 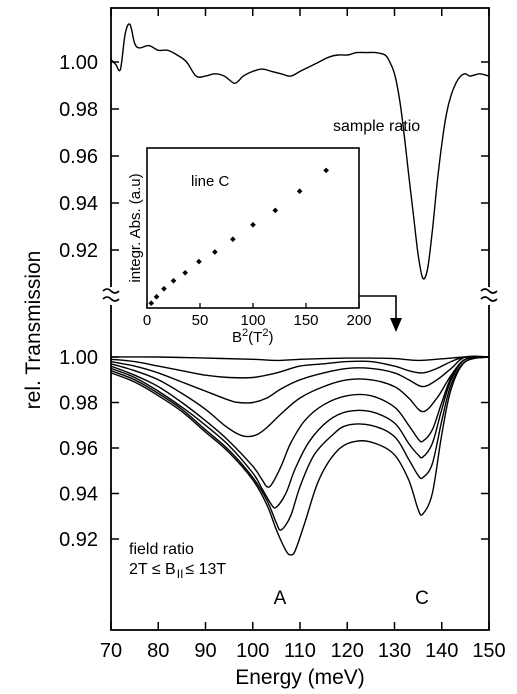 I want to click on sample-ratio-label: sample ratio, so click(x=376, y=126).